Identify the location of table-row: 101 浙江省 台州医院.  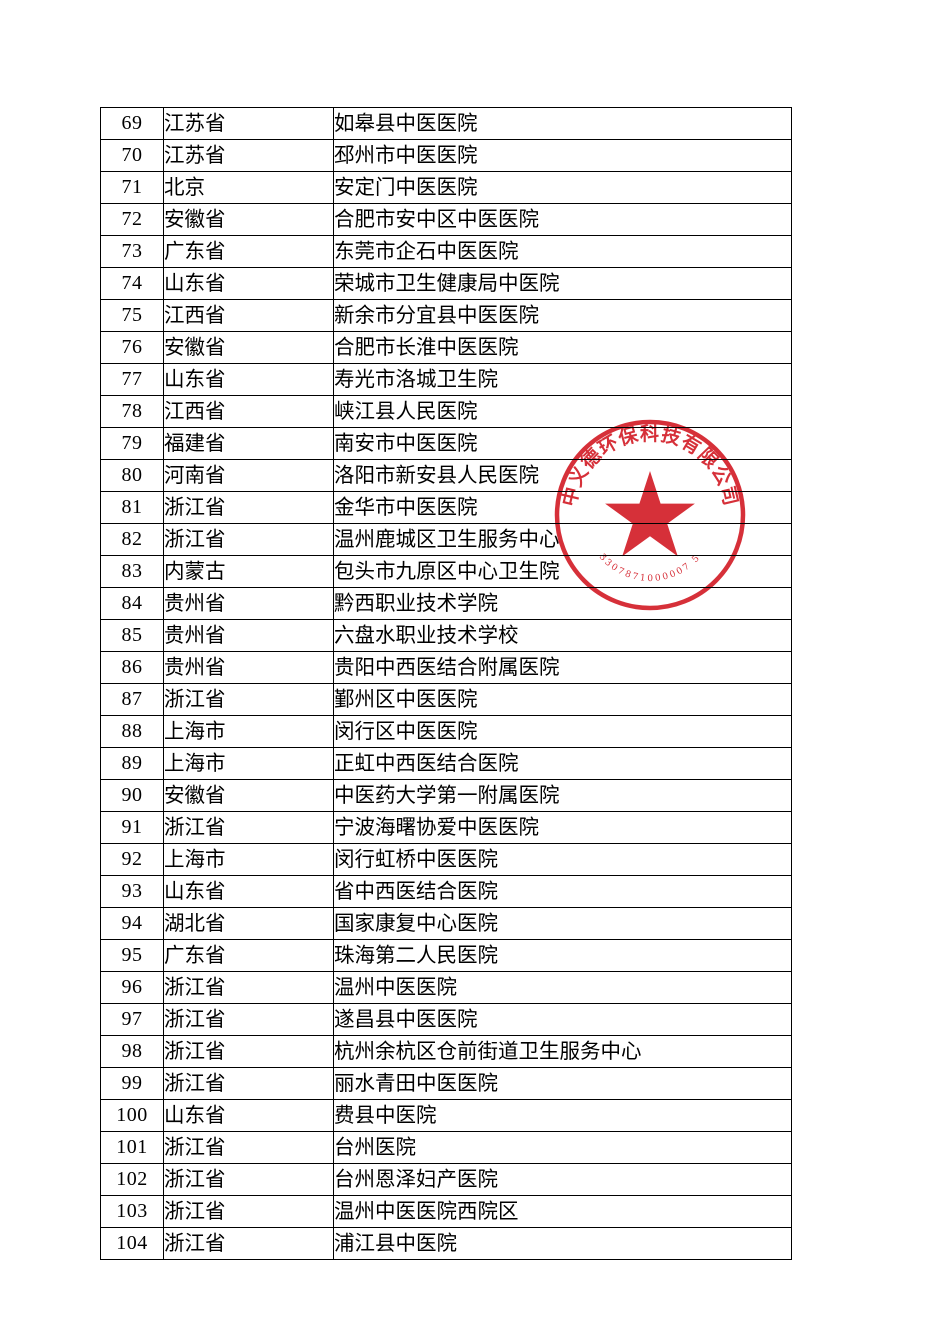
(446, 1147).